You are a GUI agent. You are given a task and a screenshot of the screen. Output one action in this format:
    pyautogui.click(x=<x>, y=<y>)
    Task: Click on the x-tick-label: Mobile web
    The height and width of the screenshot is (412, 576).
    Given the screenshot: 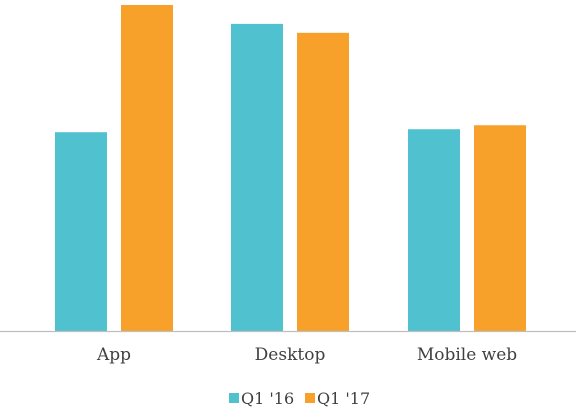 What is the action you would take?
    pyautogui.click(x=467, y=355)
    